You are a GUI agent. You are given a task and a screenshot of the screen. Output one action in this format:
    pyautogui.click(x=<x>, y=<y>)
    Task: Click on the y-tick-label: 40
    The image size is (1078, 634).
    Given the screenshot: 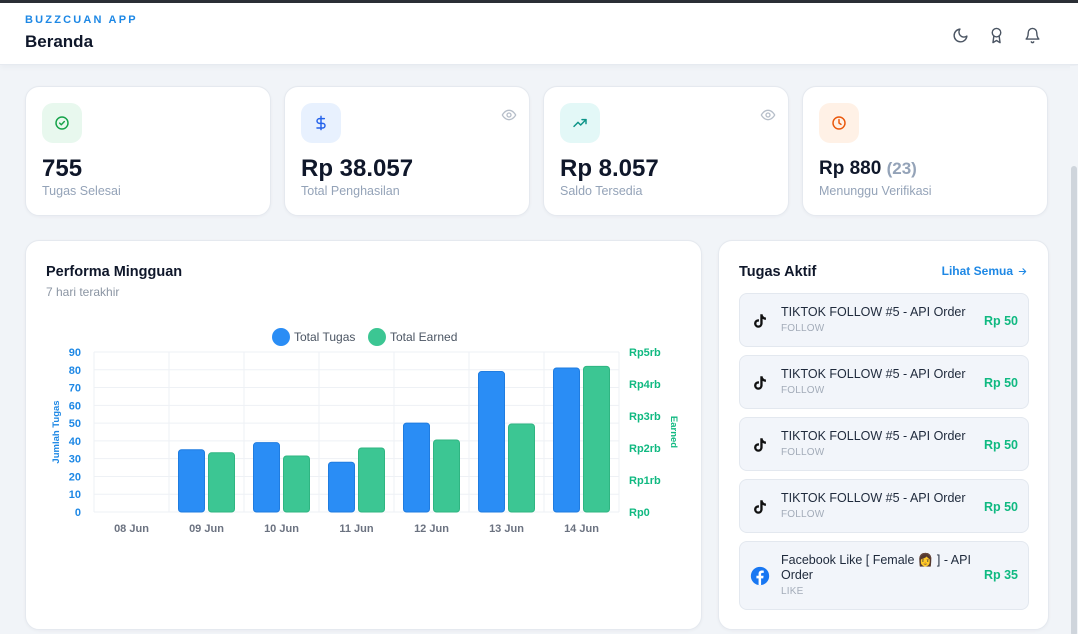 What is the action you would take?
    pyautogui.click(x=75, y=442)
    